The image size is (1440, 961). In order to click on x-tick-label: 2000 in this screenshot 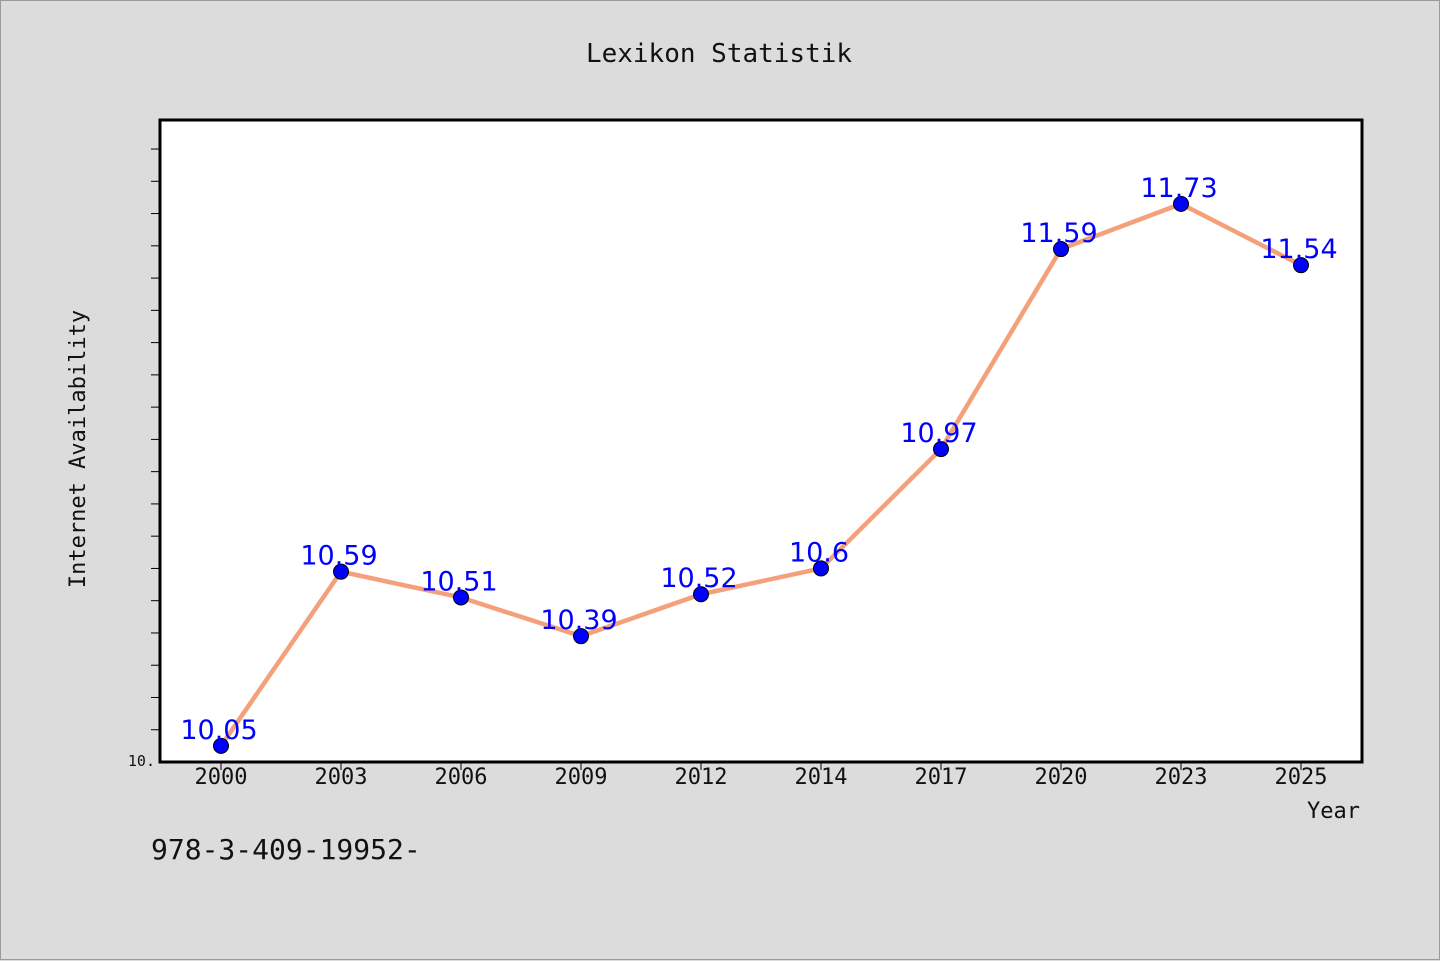, I will do `click(221, 777)`.